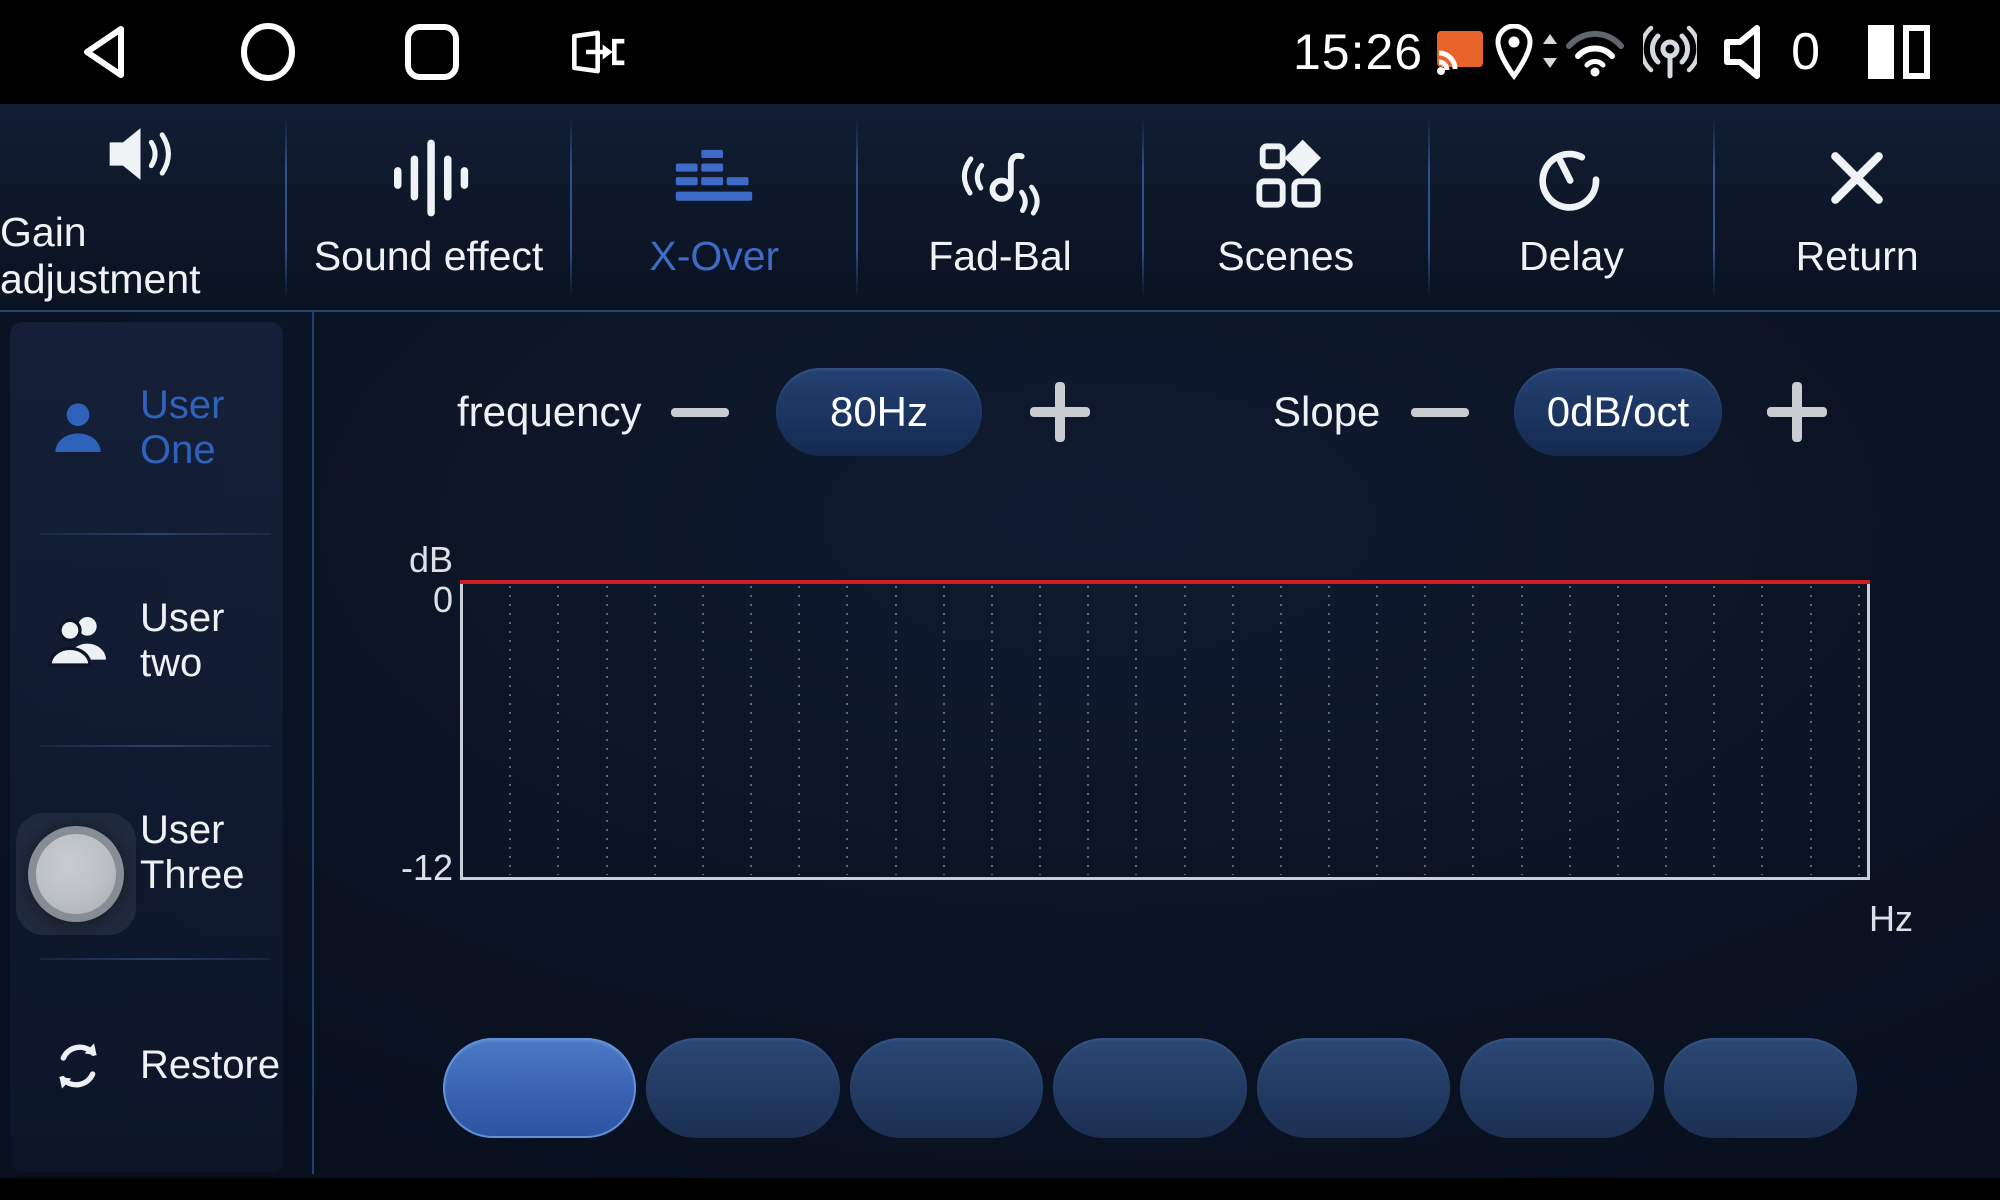 Image resolution: width=2000 pixels, height=1200 pixels. I want to click on tab: Fad-Bal, so click(999, 207).